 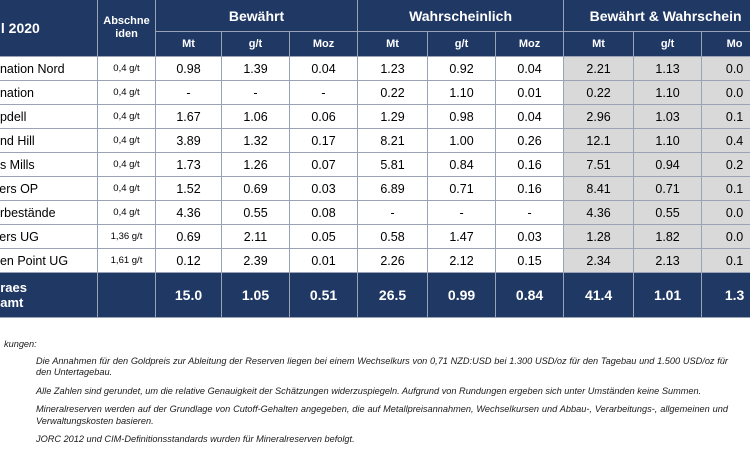 What do you see at coordinates (323, 140) in the screenshot?
I see `value-cell: 0.17` at bounding box center [323, 140].